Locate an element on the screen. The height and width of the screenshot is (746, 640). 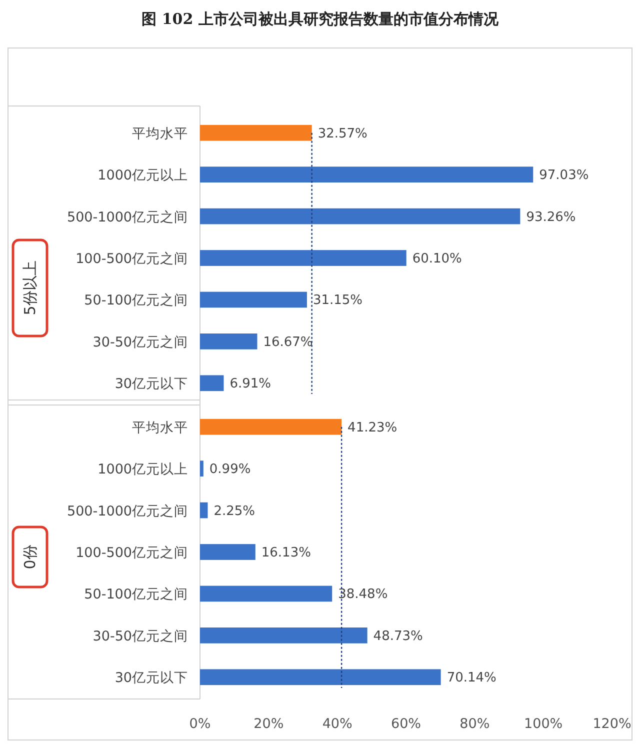
y-axis-title: 0份 is located at coordinates (30, 557).